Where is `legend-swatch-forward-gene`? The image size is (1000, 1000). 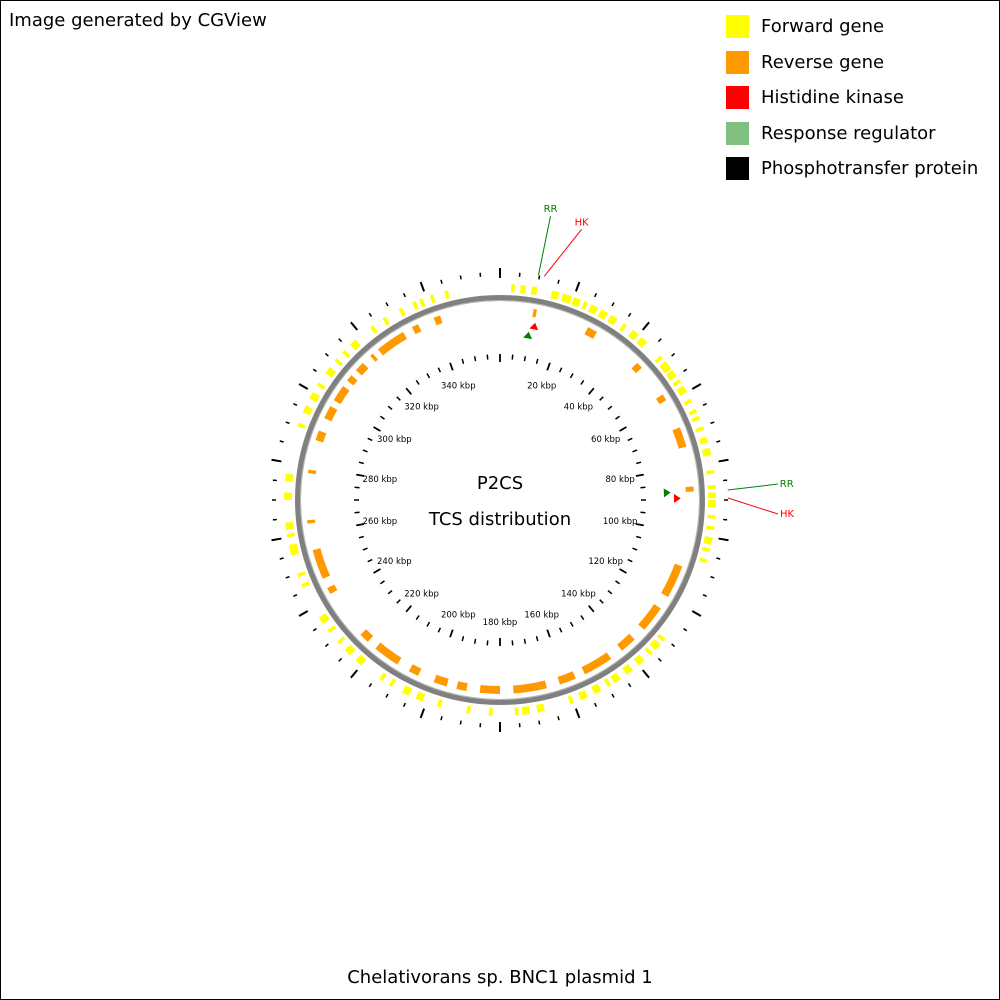 legend-swatch-forward-gene is located at coordinates (737, 27).